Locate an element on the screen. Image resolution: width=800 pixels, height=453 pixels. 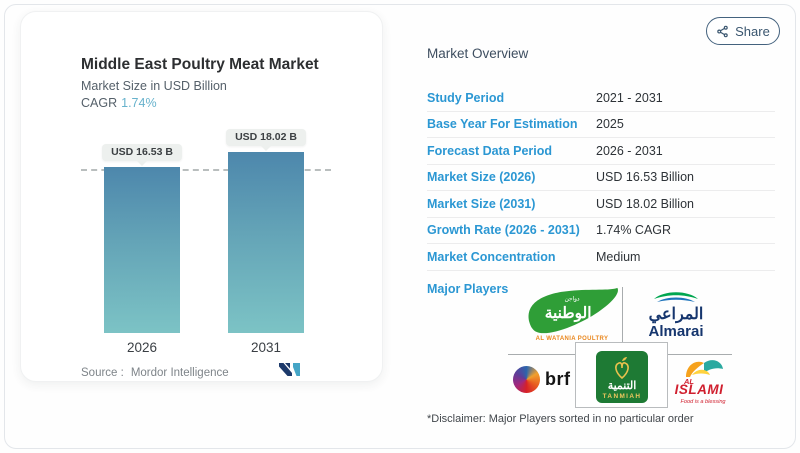
bar-group-2026: USD 16.53 B is located at coordinates (142, 238).